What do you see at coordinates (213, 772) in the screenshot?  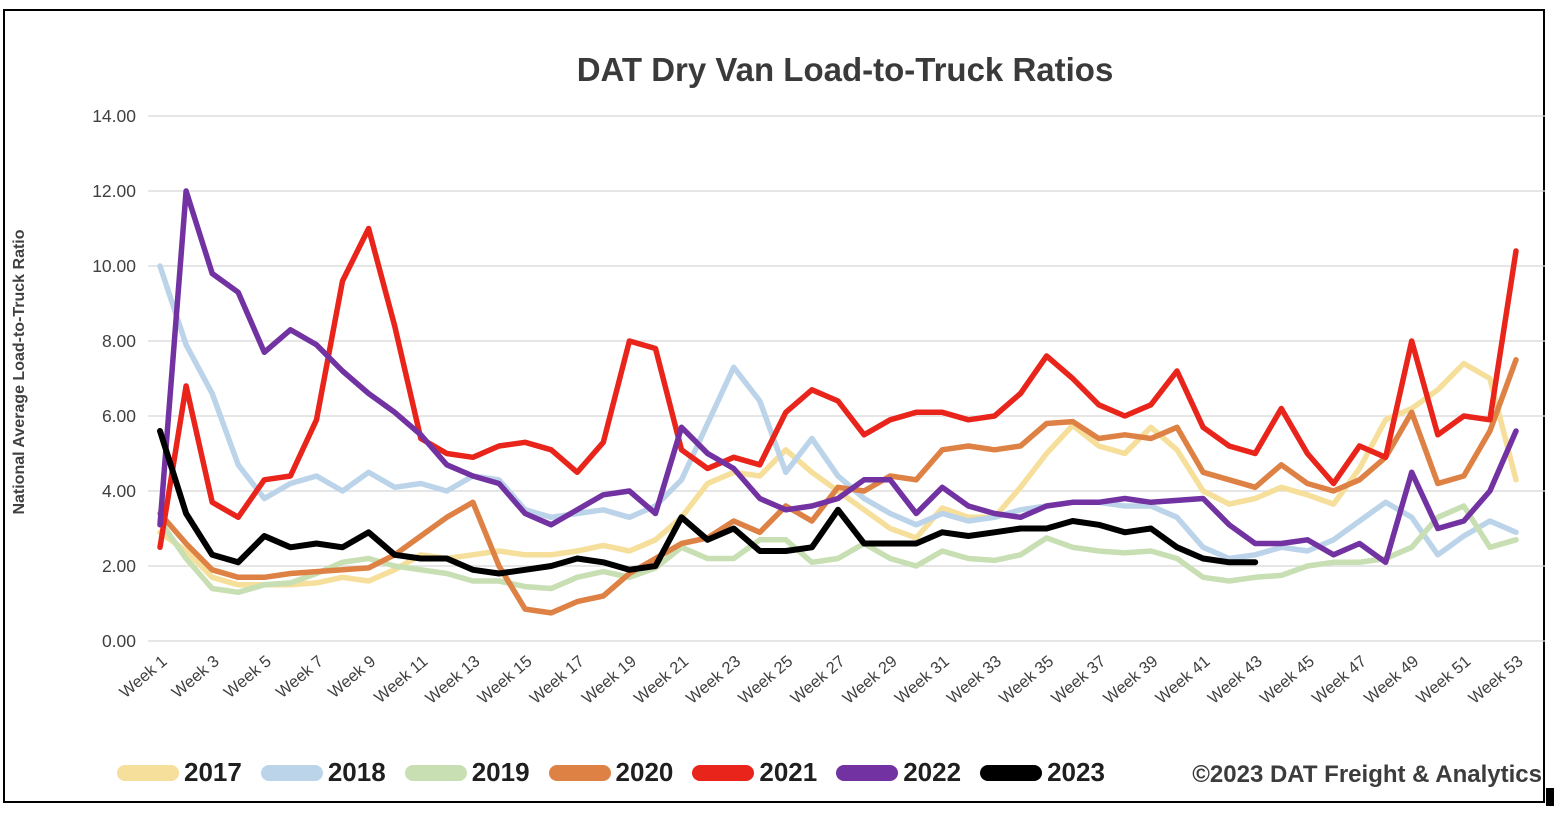 I see `legend-label-2017: 2017` at bounding box center [213, 772].